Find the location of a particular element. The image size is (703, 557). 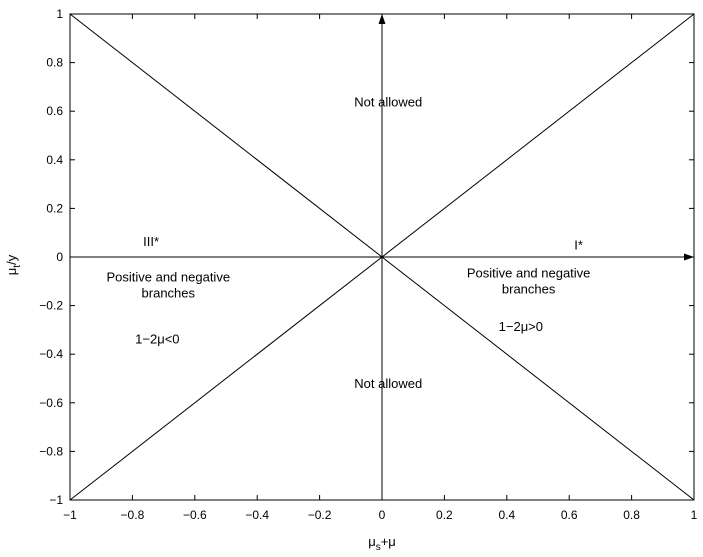

annotation-5: Positive and negative branches is located at coordinates (168, 284).